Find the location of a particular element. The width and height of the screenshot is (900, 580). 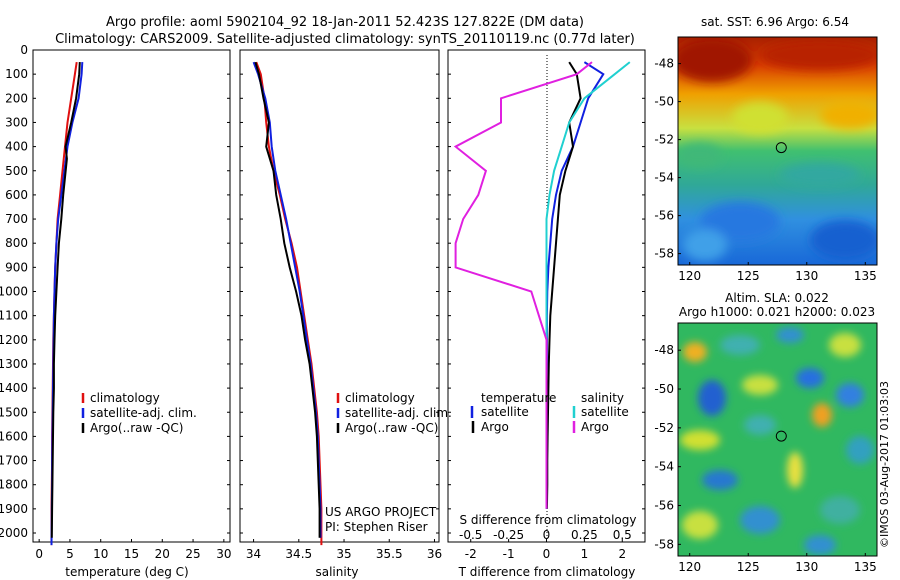

tdiff-axis-label: T difference from climatology is located at coordinates (547, 572).